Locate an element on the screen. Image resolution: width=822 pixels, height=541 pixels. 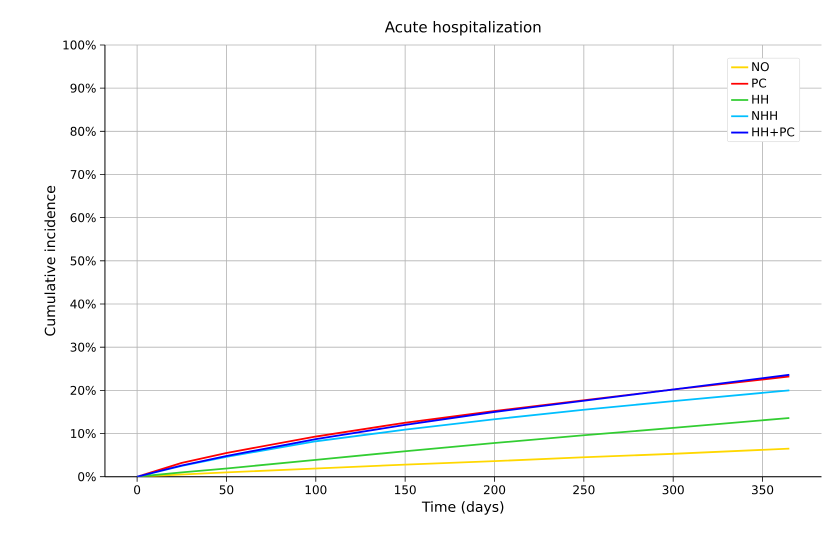
legend-label: NHH is located at coordinates (764, 115).